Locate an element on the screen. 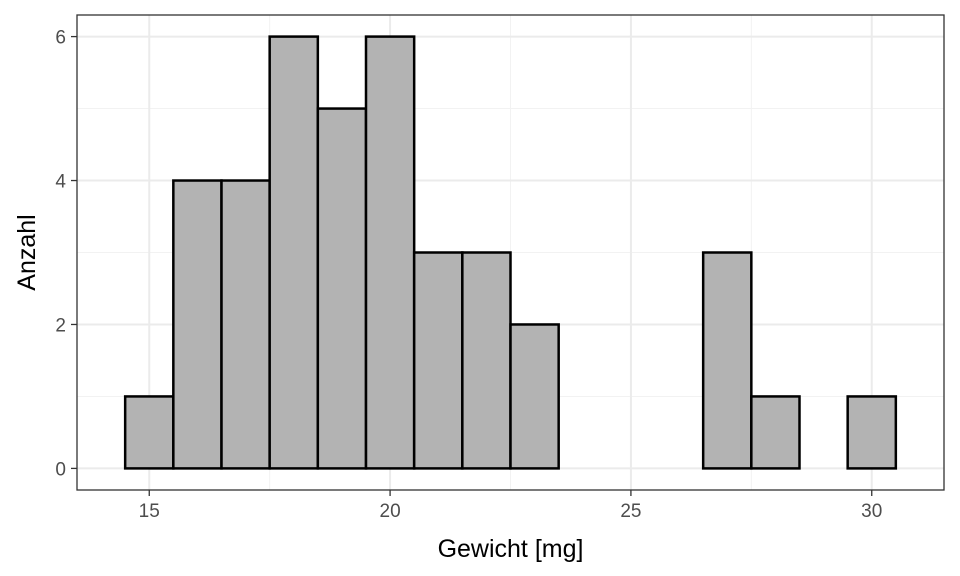 The width and height of the screenshot is (960, 576). y-tick-label: 6 is located at coordinates (60, 38).